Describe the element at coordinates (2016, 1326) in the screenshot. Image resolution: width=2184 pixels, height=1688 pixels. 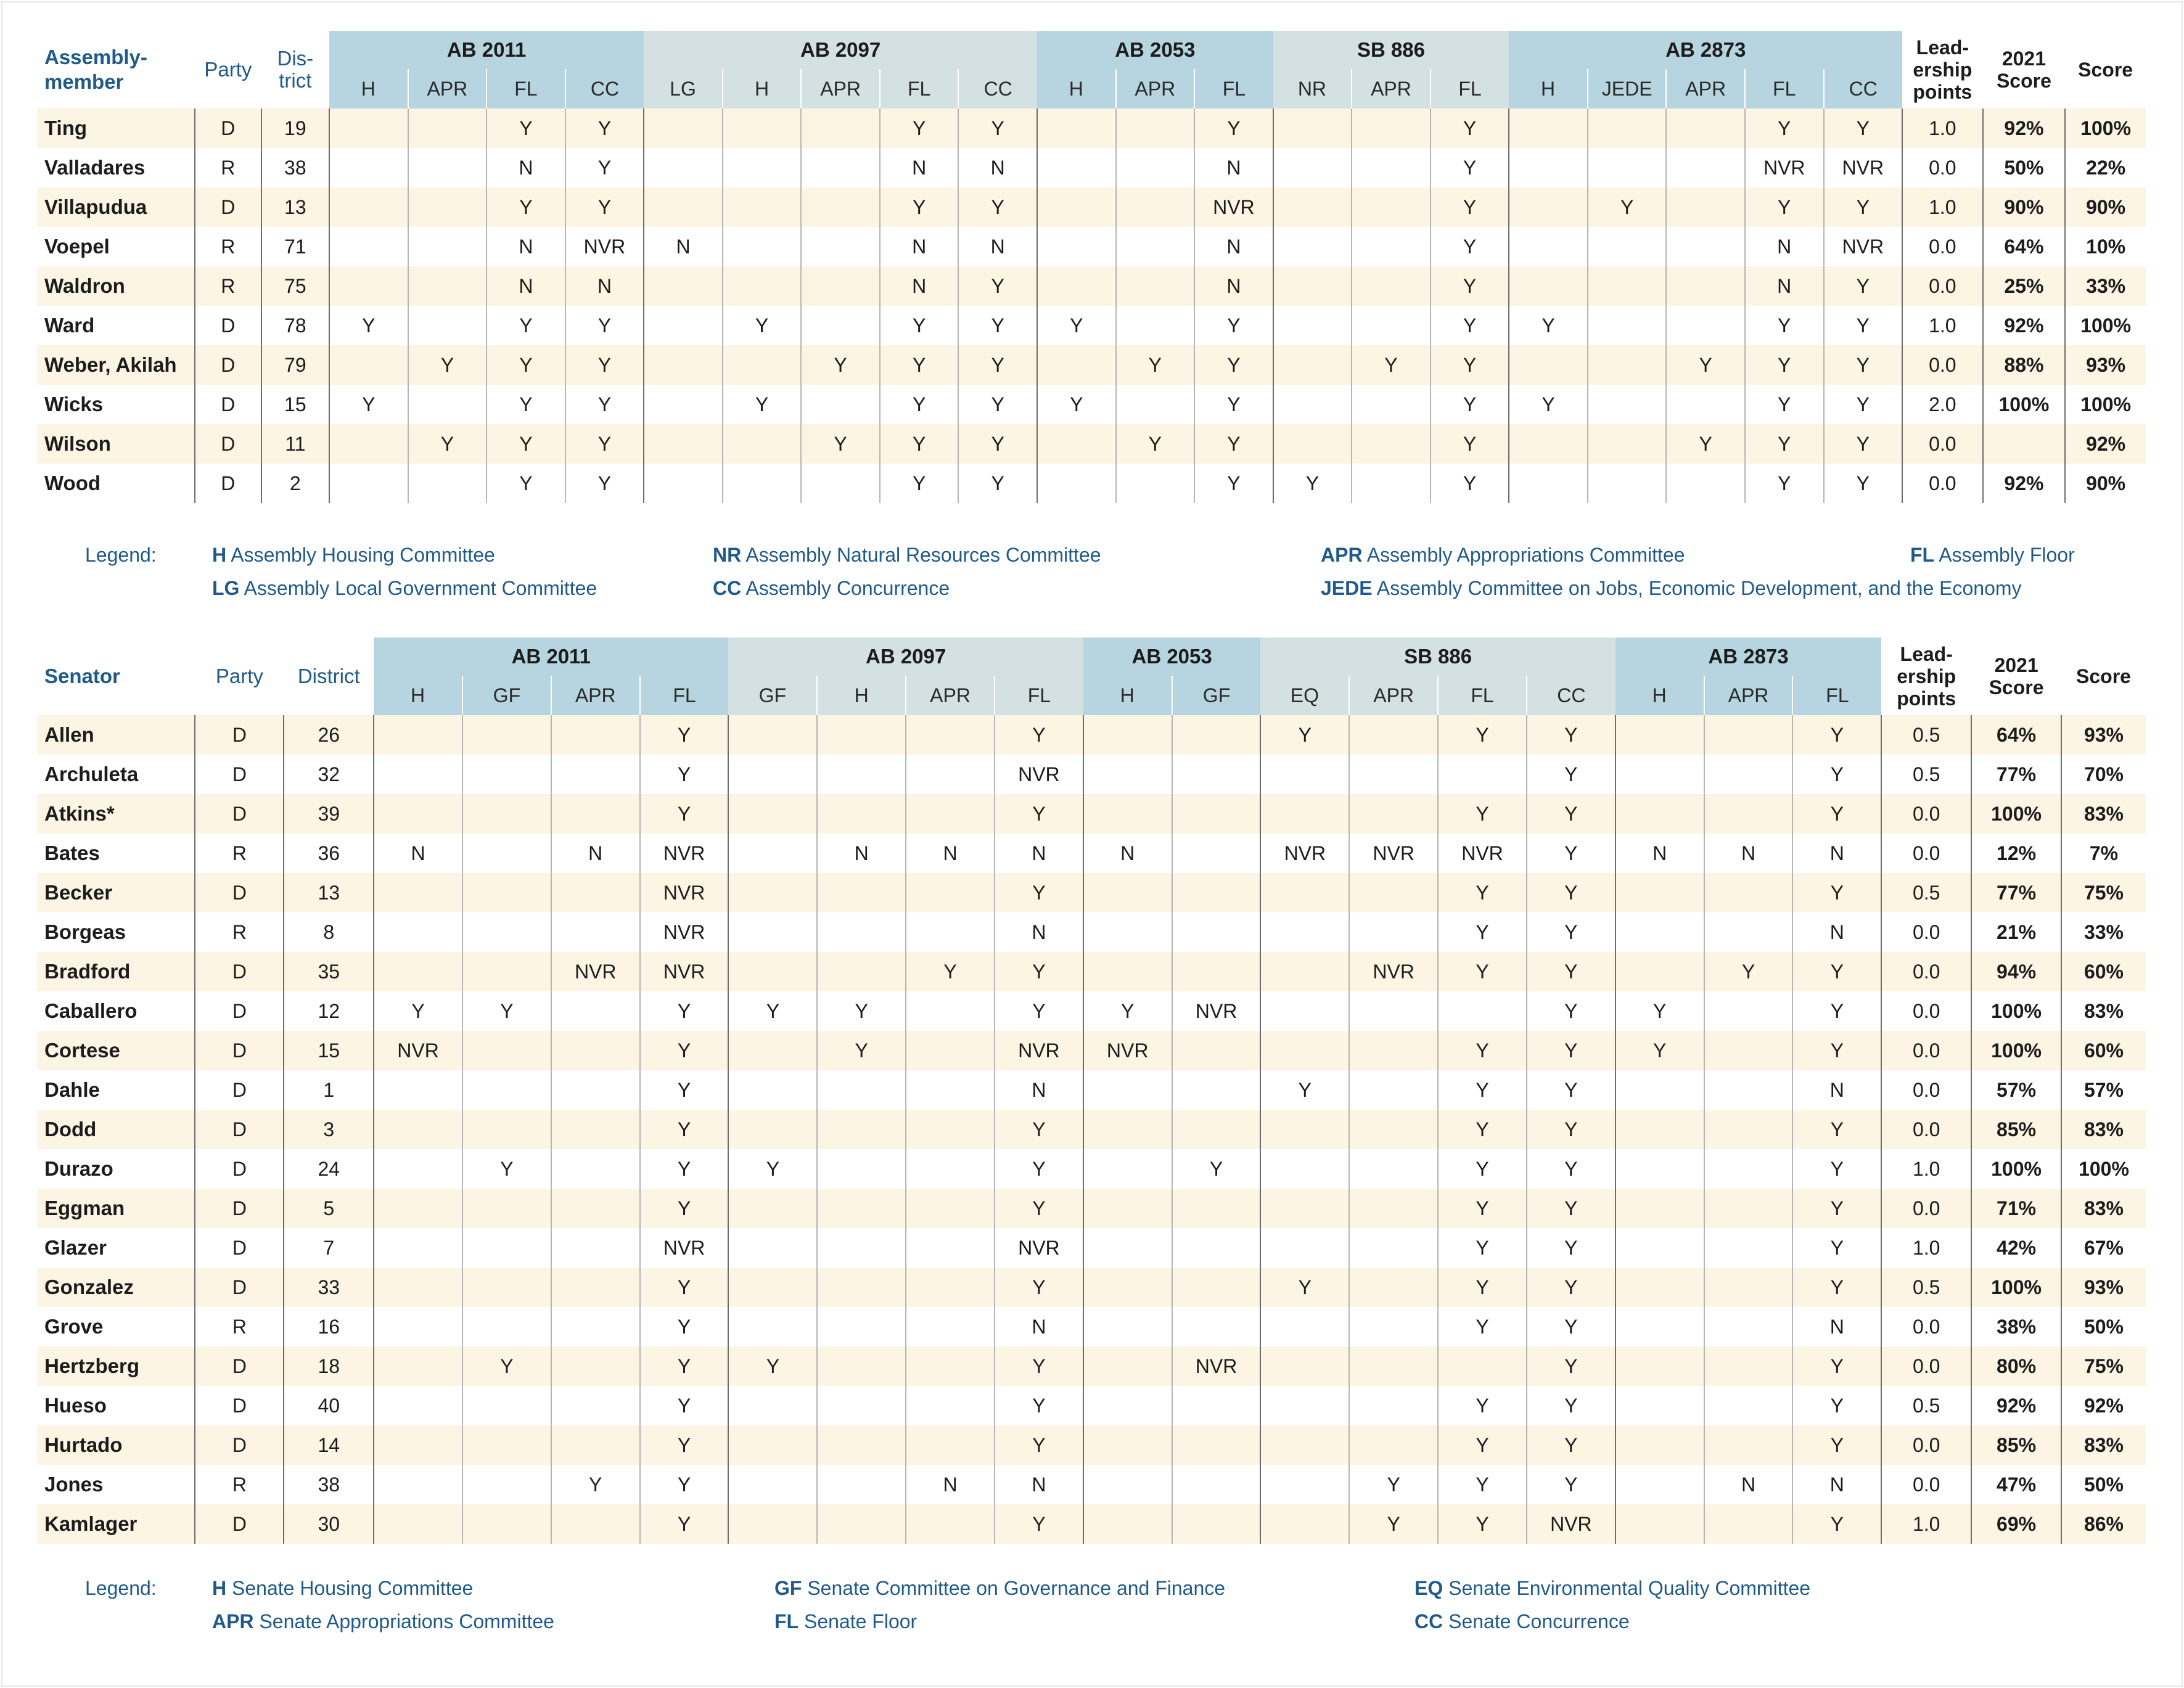
I see `prev-score-cell: 38%` at that location.